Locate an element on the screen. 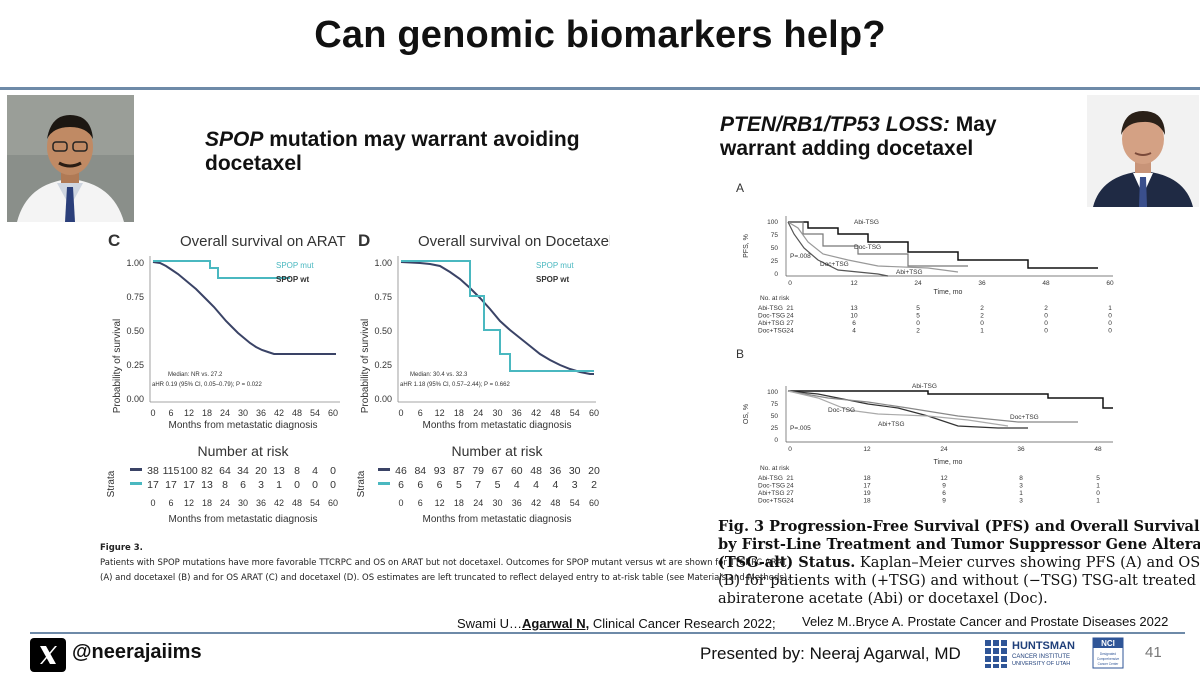 Image resolution: width=1200 pixels, height=675 pixels. panel-a-x-label: Time, mo is located at coordinates (948, 292).